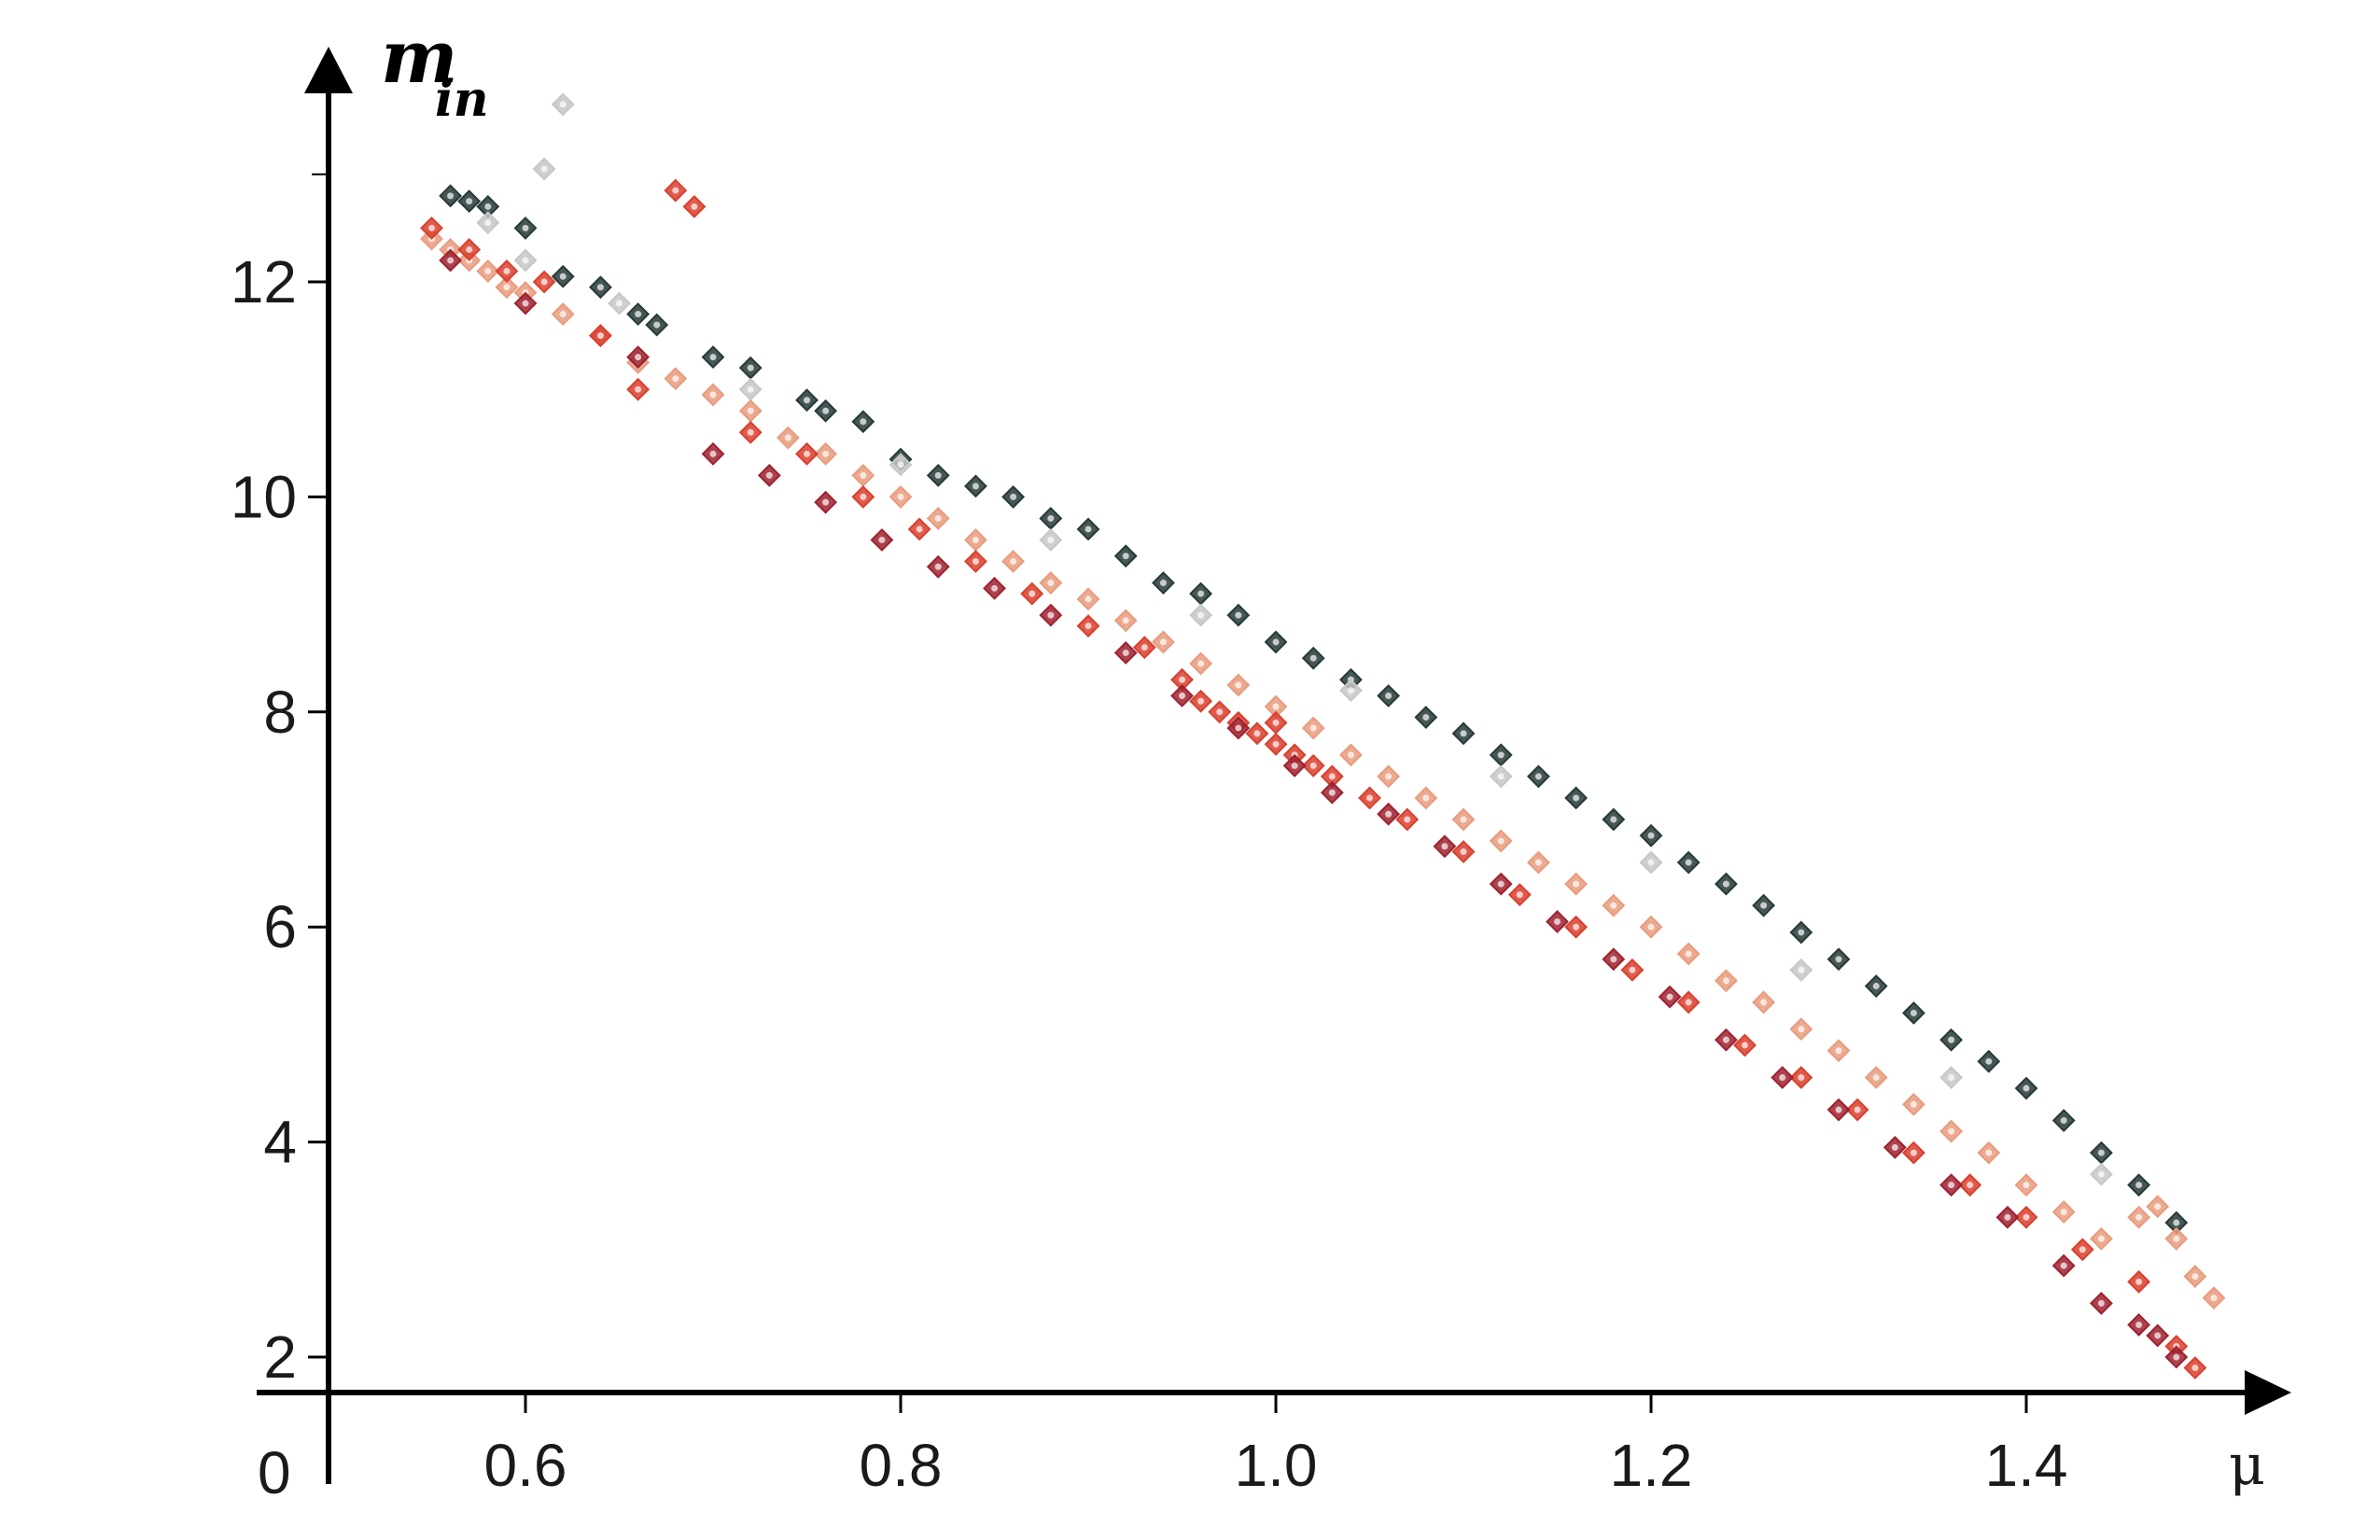  What do you see at coordinates (280, 1357) in the screenshot?
I see `y-tick-label: 2` at bounding box center [280, 1357].